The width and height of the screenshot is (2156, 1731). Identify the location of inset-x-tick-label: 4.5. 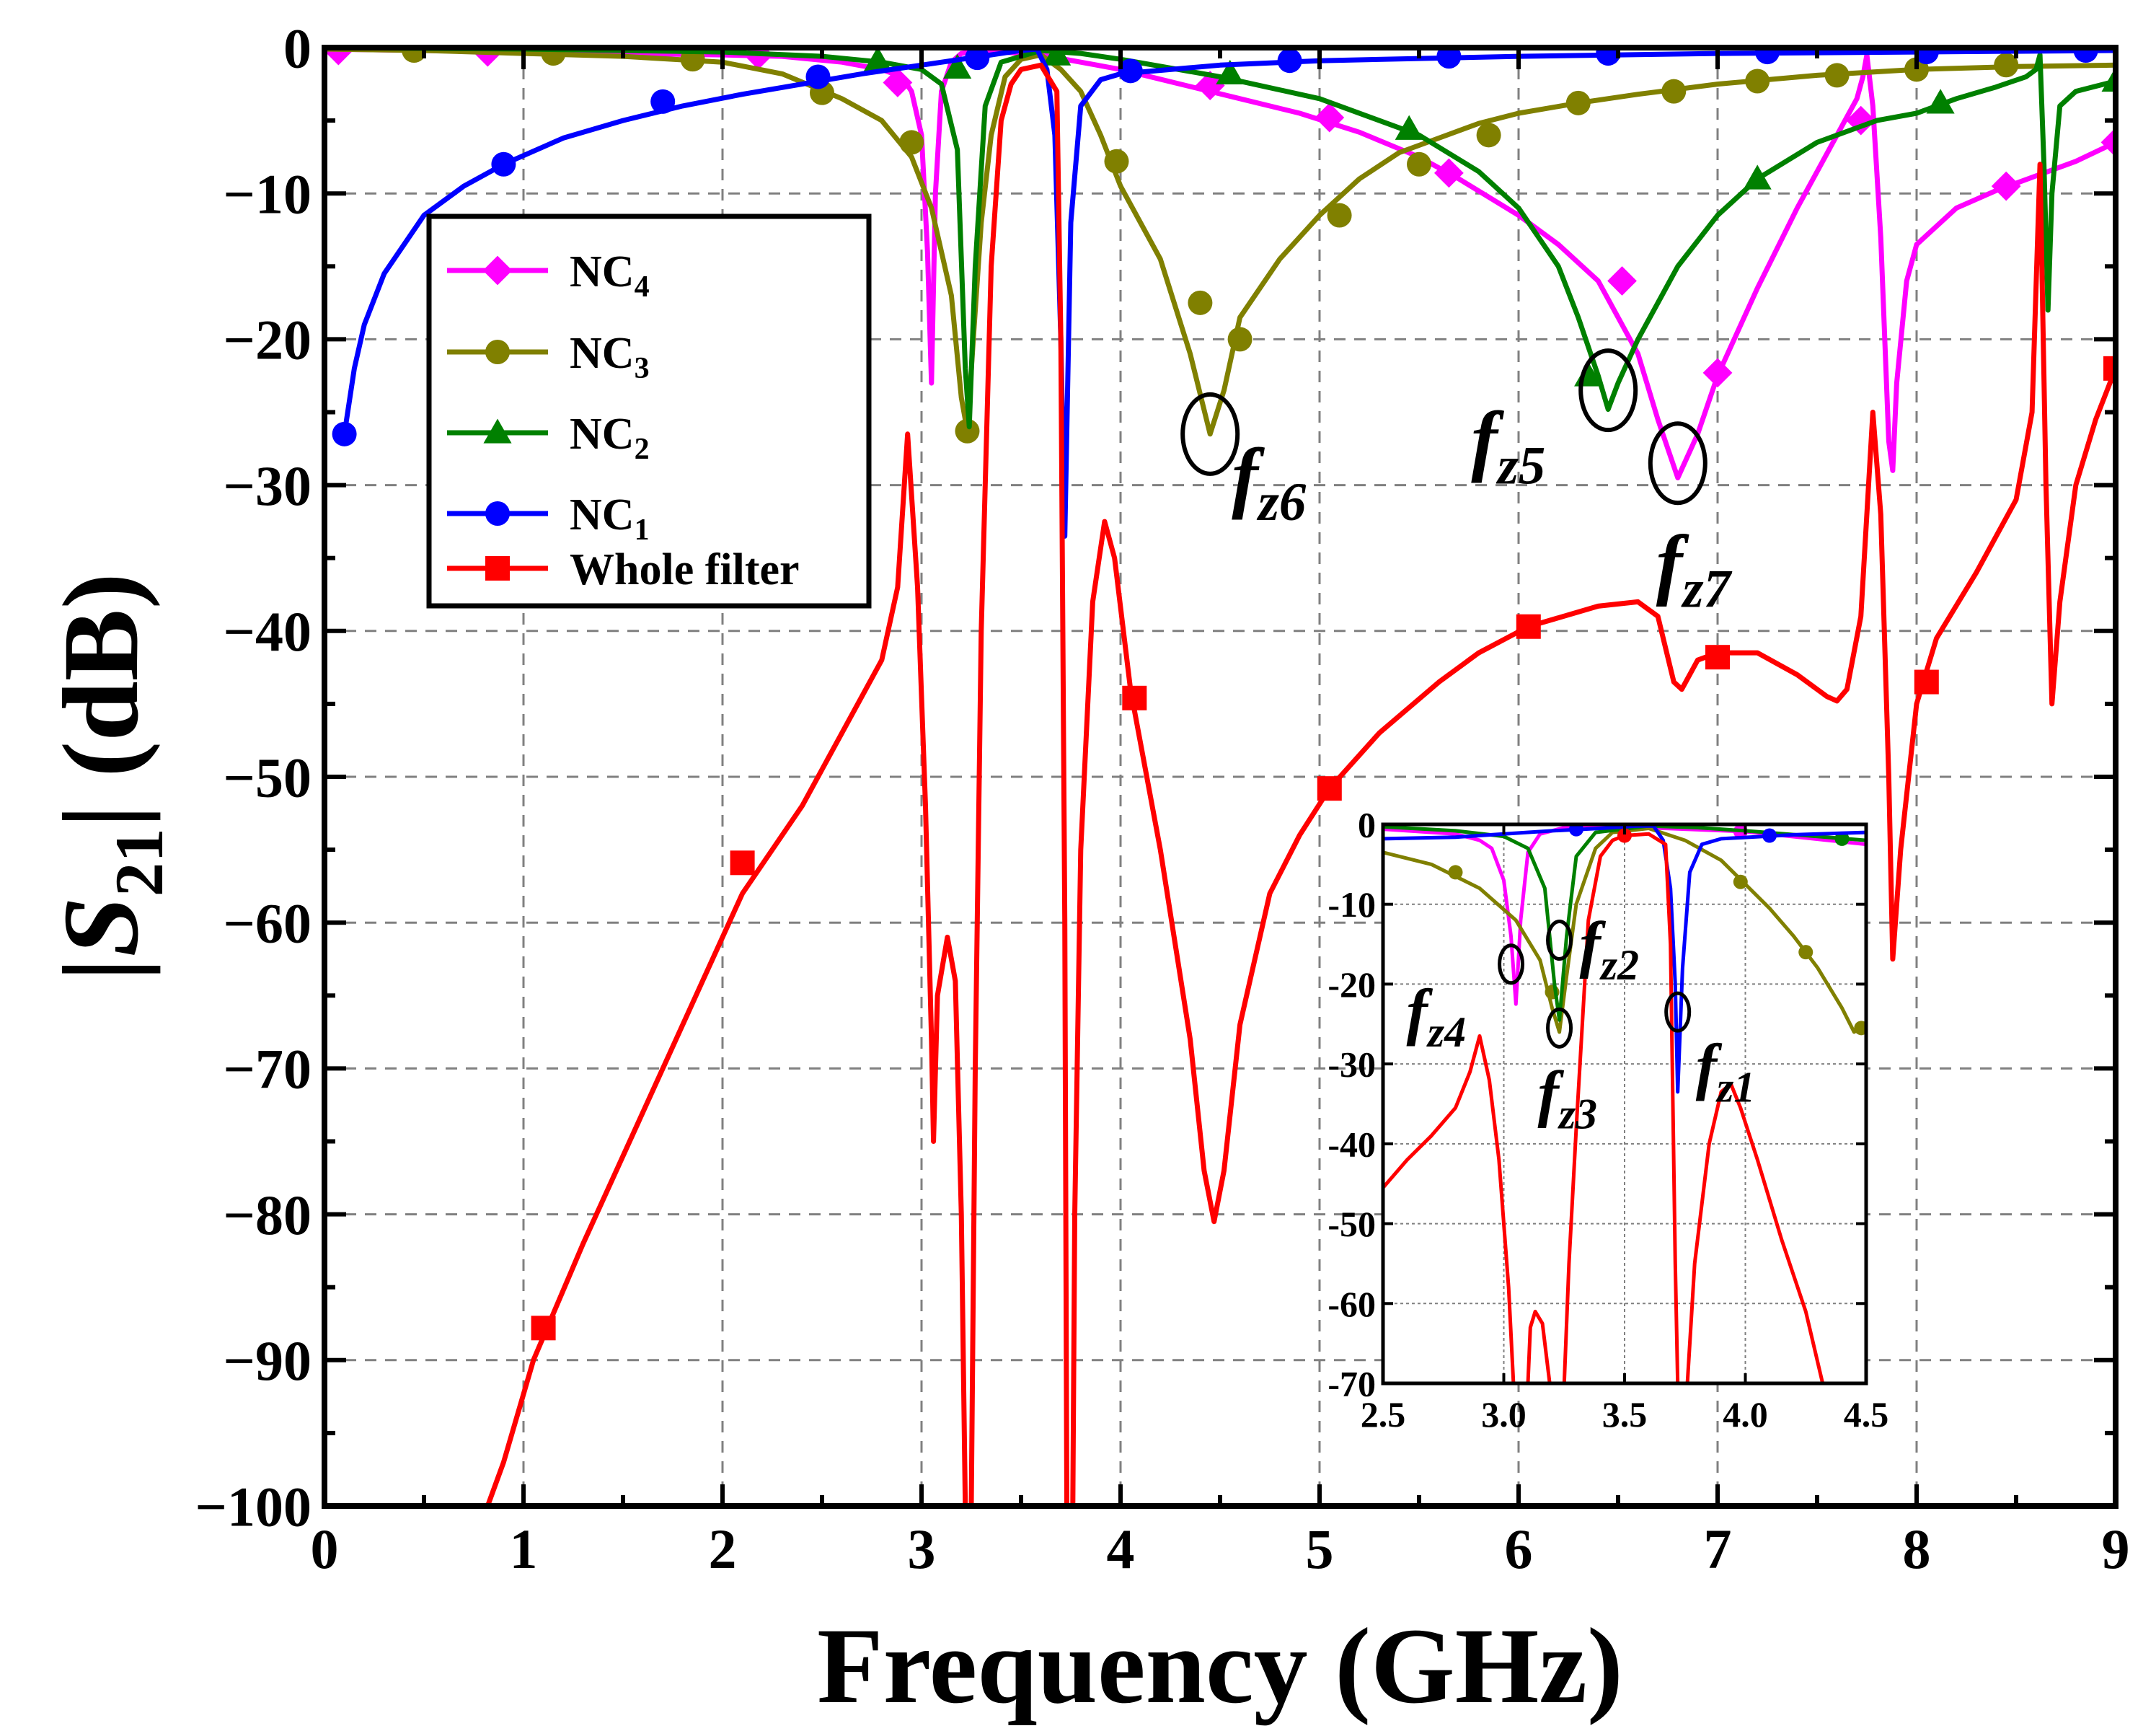
(1866, 1414).